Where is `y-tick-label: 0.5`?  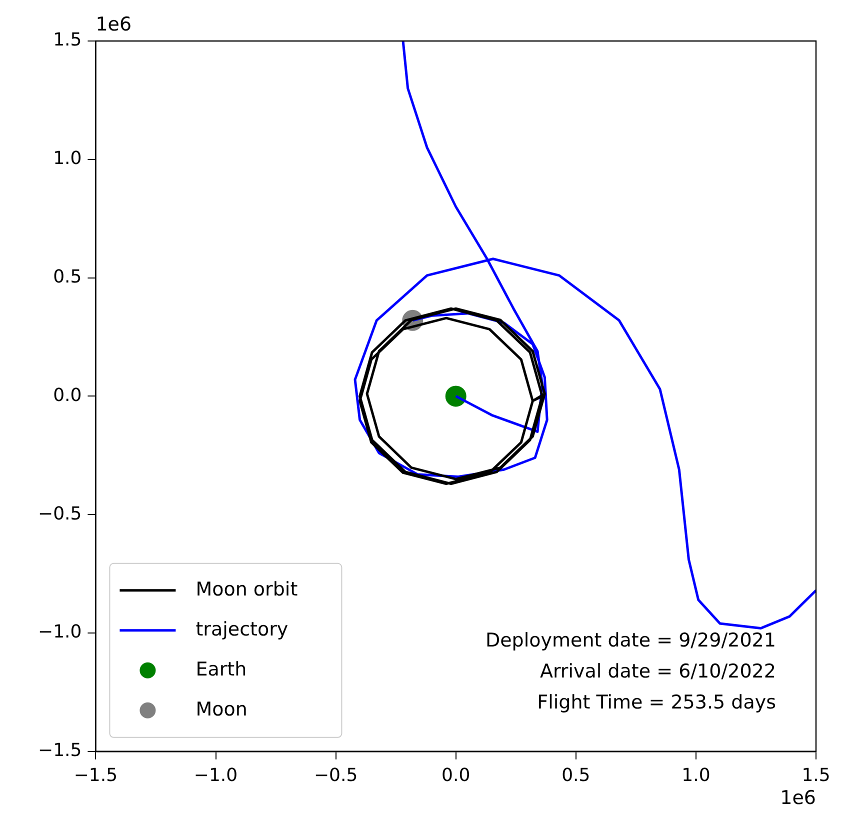 y-tick-label: 0.5 is located at coordinates (67, 277).